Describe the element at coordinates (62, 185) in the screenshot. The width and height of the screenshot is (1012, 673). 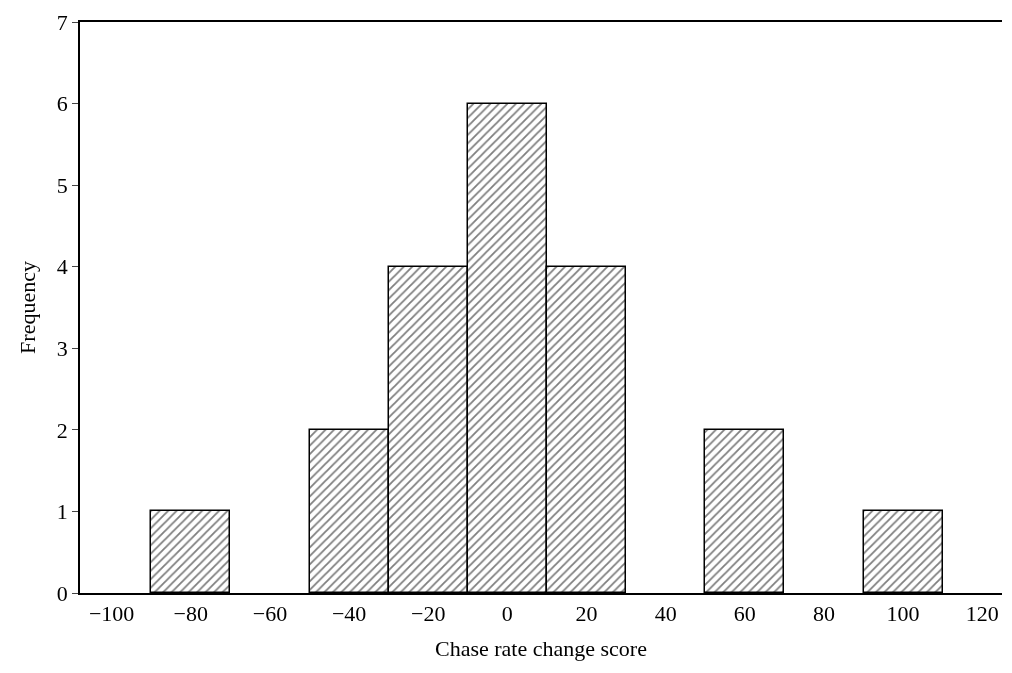
I see `y-tick-label: 5` at that location.